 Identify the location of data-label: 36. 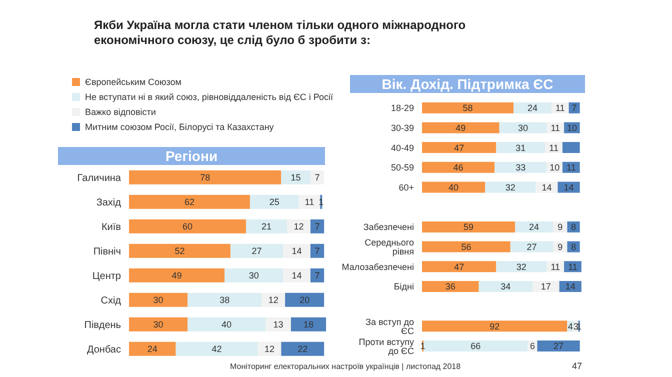
(450, 287).